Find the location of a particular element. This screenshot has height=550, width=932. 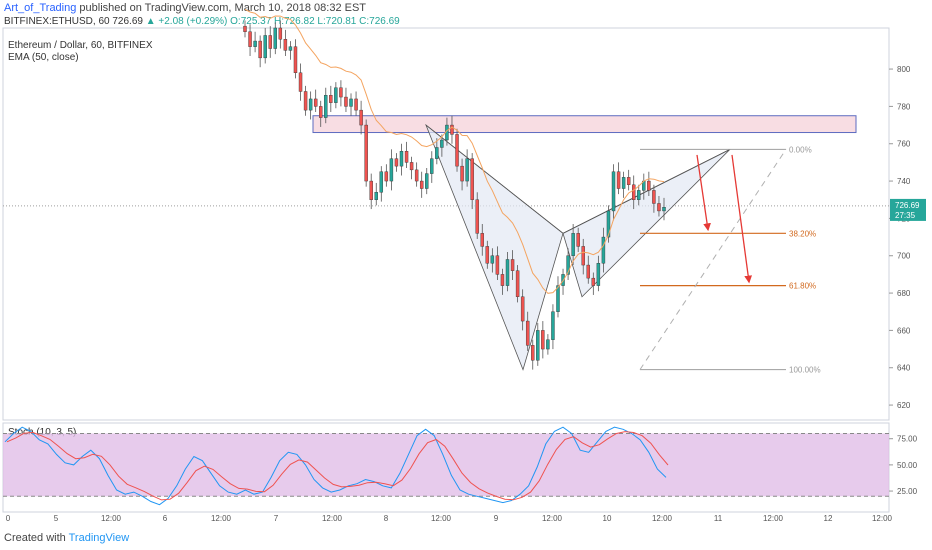

footer: Created with TradingView is located at coordinates (66, 538).